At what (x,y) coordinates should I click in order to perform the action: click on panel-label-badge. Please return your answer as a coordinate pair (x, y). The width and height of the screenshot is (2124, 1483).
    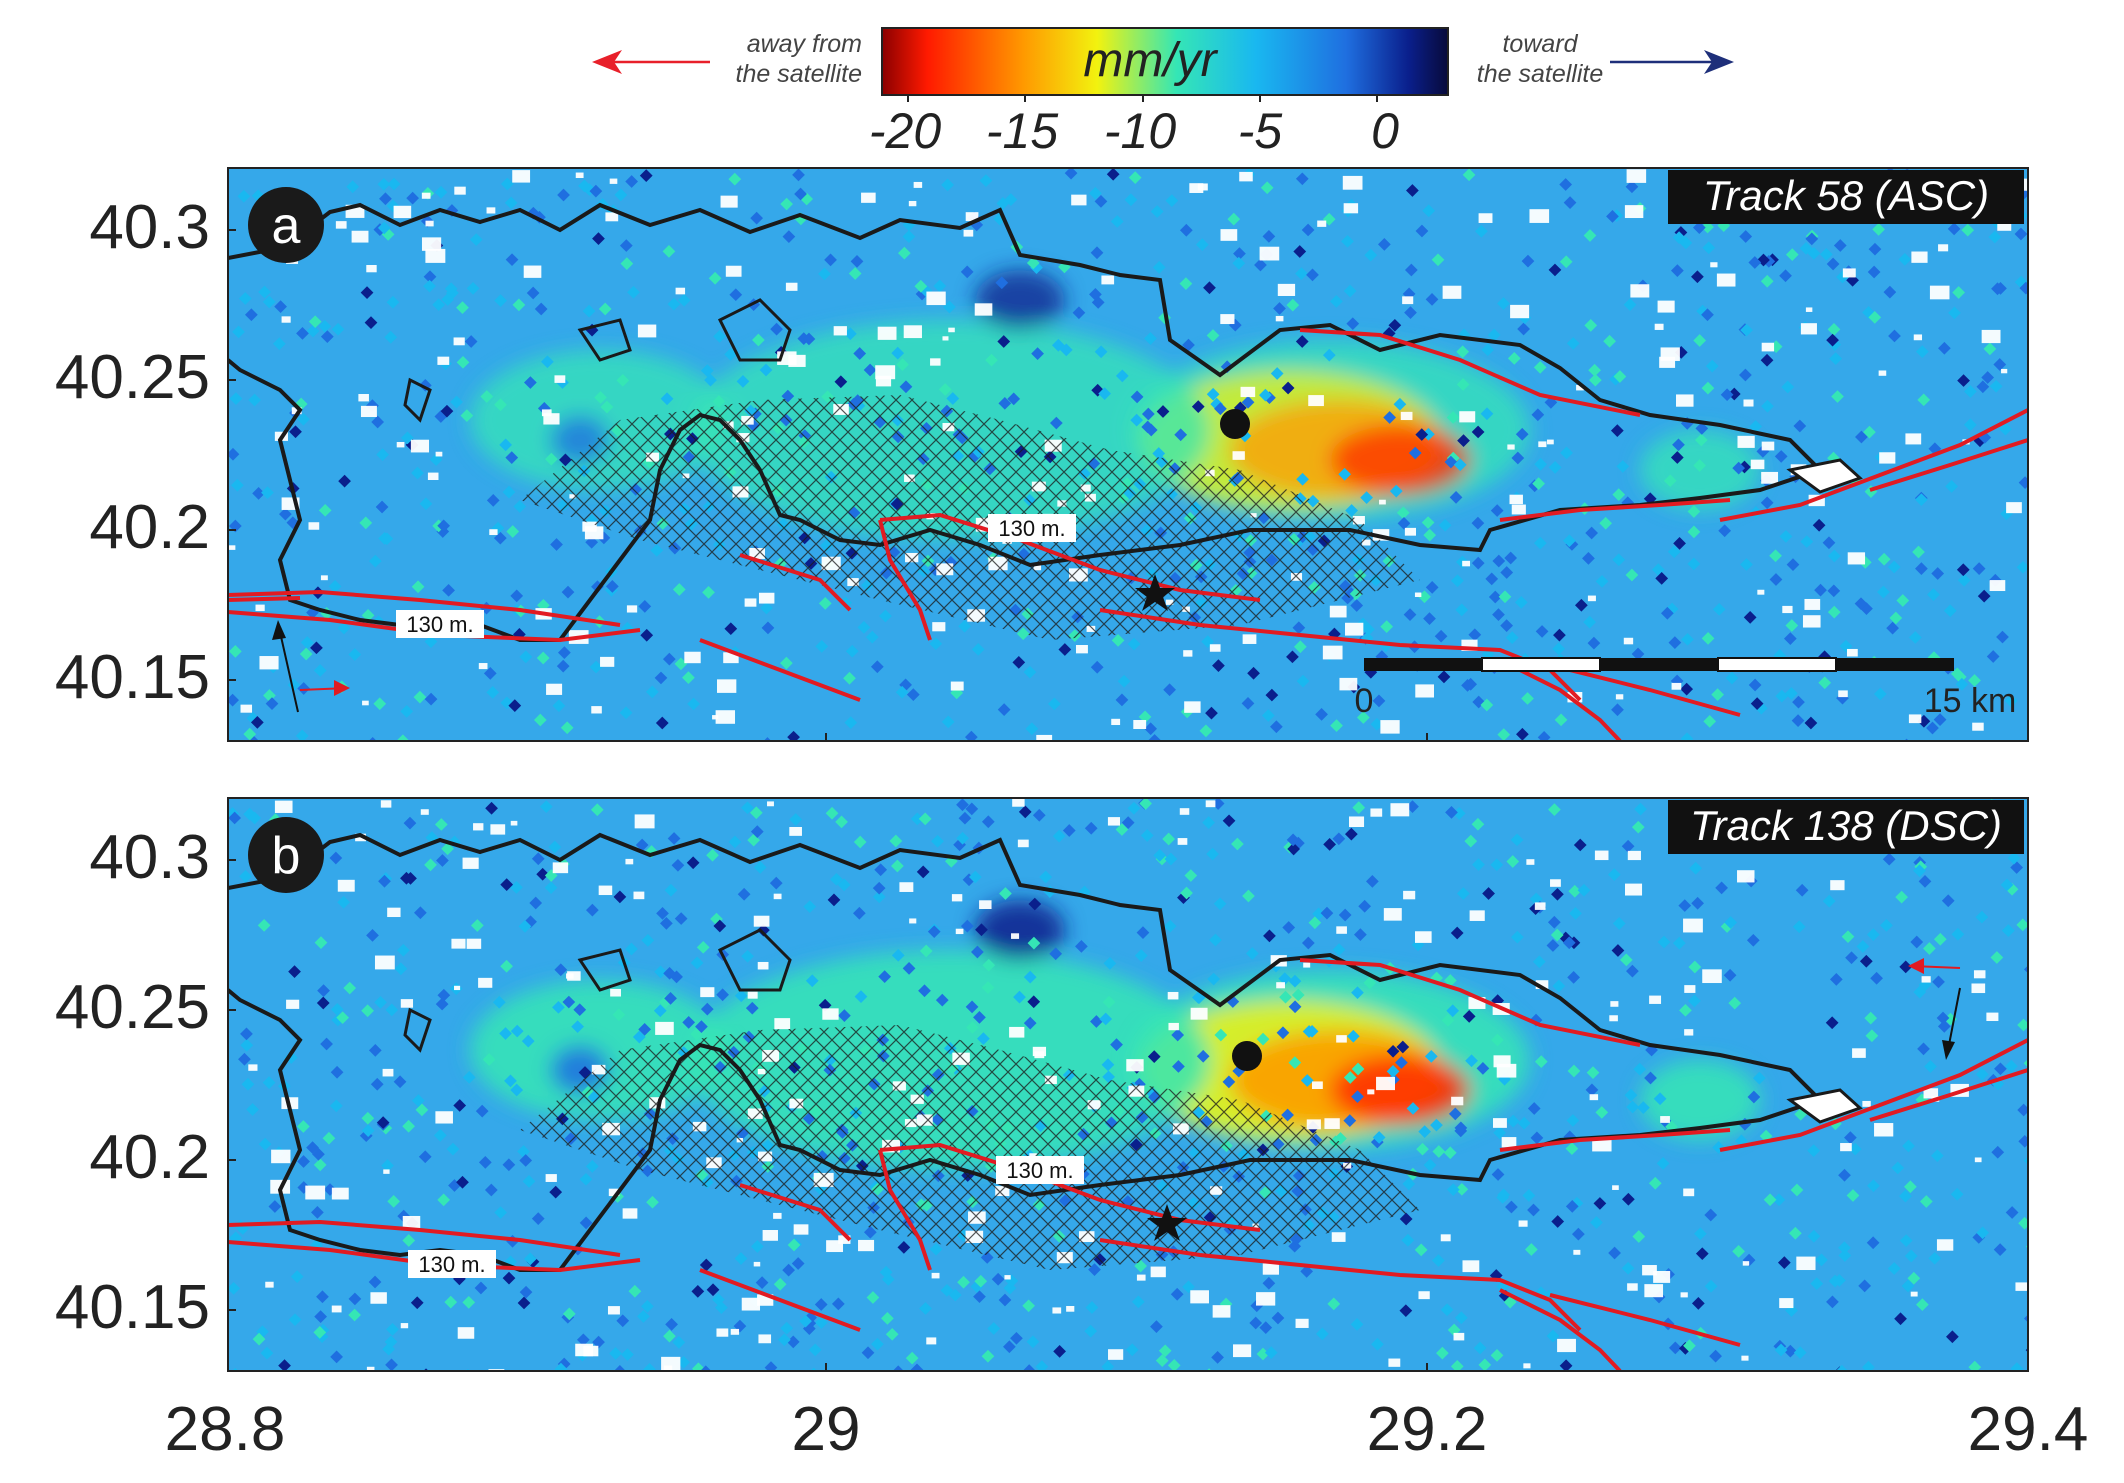
    Looking at the image, I should click on (286, 855).